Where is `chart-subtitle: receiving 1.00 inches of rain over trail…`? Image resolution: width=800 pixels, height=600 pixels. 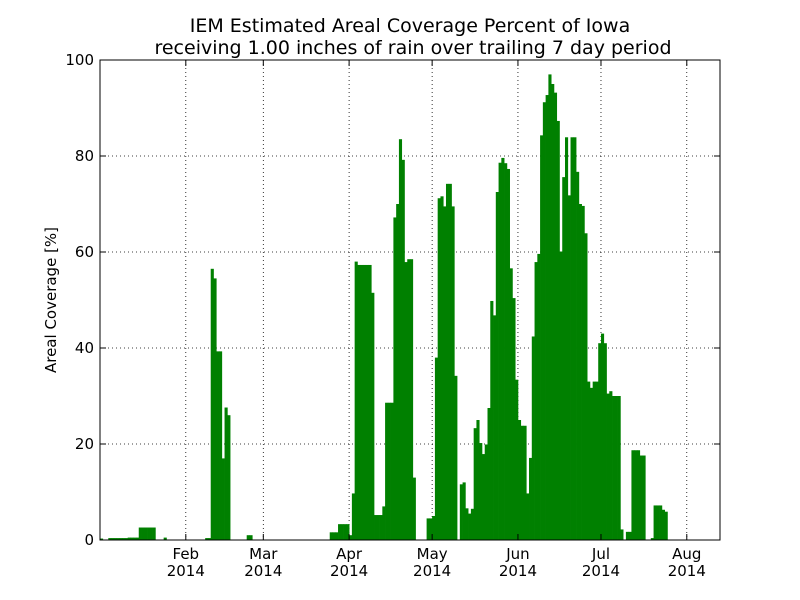
chart-subtitle: receiving 1.00 inches of rain over trail… is located at coordinates (412, 48).